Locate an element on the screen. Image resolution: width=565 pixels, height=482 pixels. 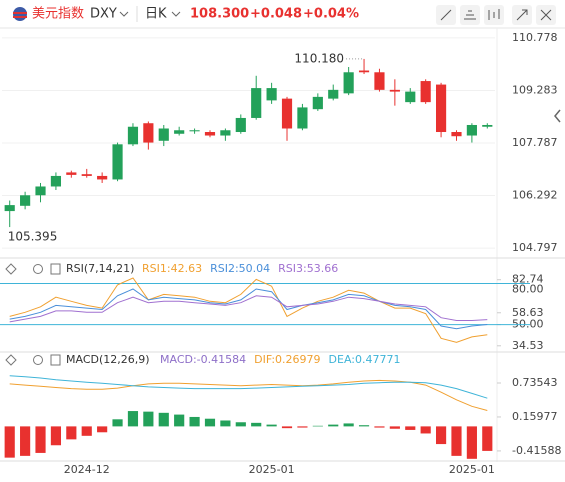
change: +0.048 is located at coordinates (276, 14).